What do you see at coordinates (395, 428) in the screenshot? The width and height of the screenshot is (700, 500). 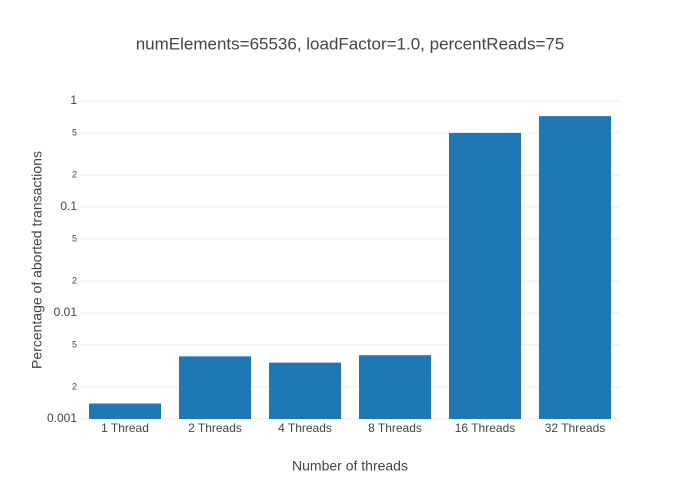 I see `x-tick-label: 8 Threads` at bounding box center [395, 428].